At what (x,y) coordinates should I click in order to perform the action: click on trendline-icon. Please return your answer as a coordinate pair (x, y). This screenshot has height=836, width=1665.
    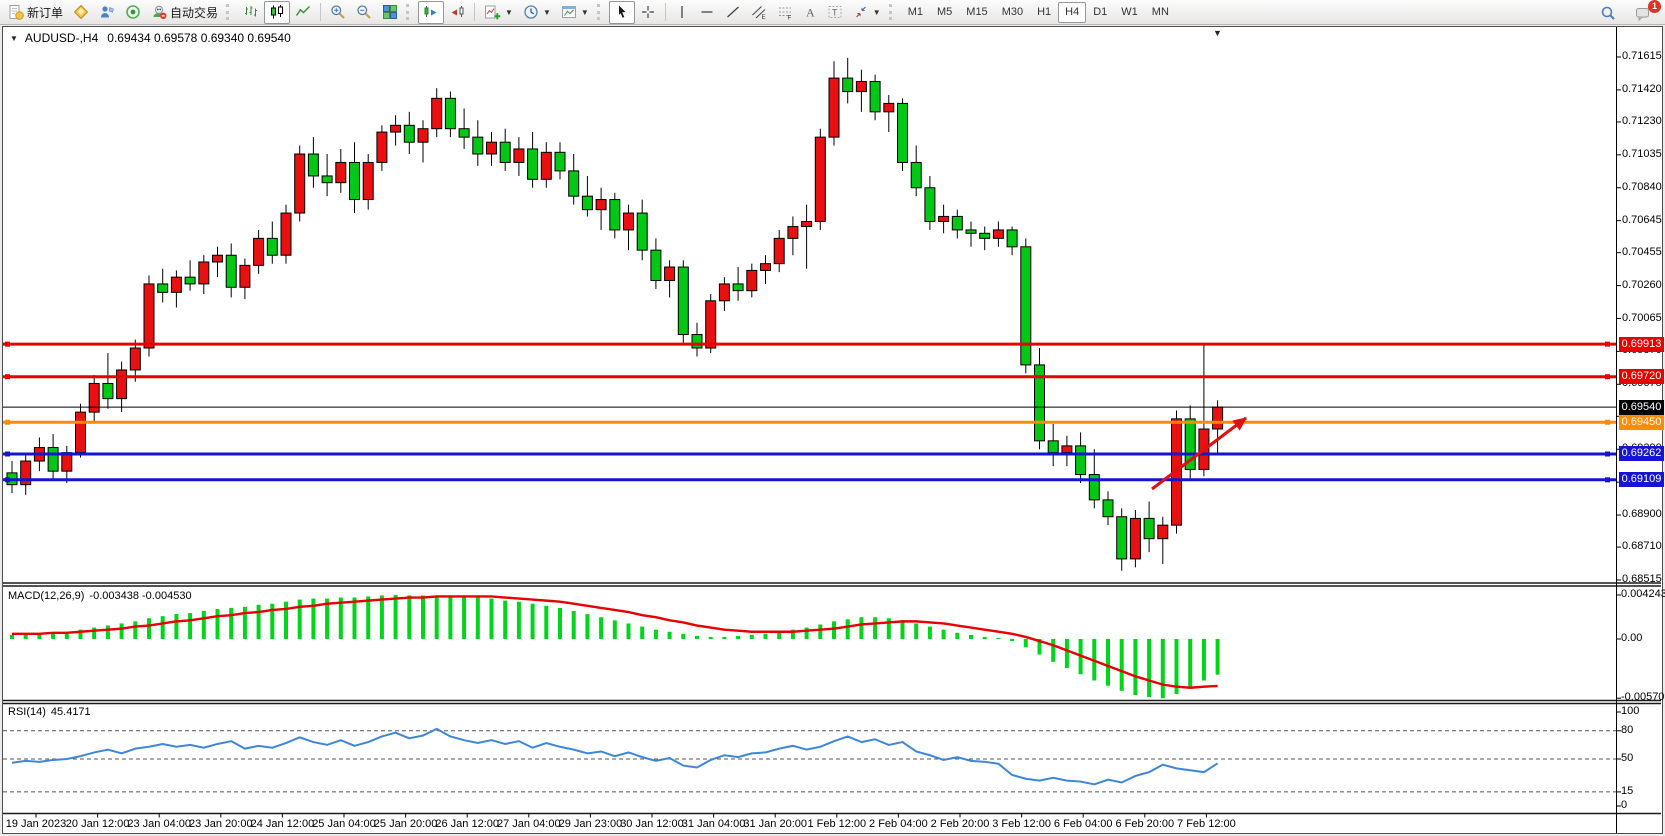
    Looking at the image, I should click on (732, 12).